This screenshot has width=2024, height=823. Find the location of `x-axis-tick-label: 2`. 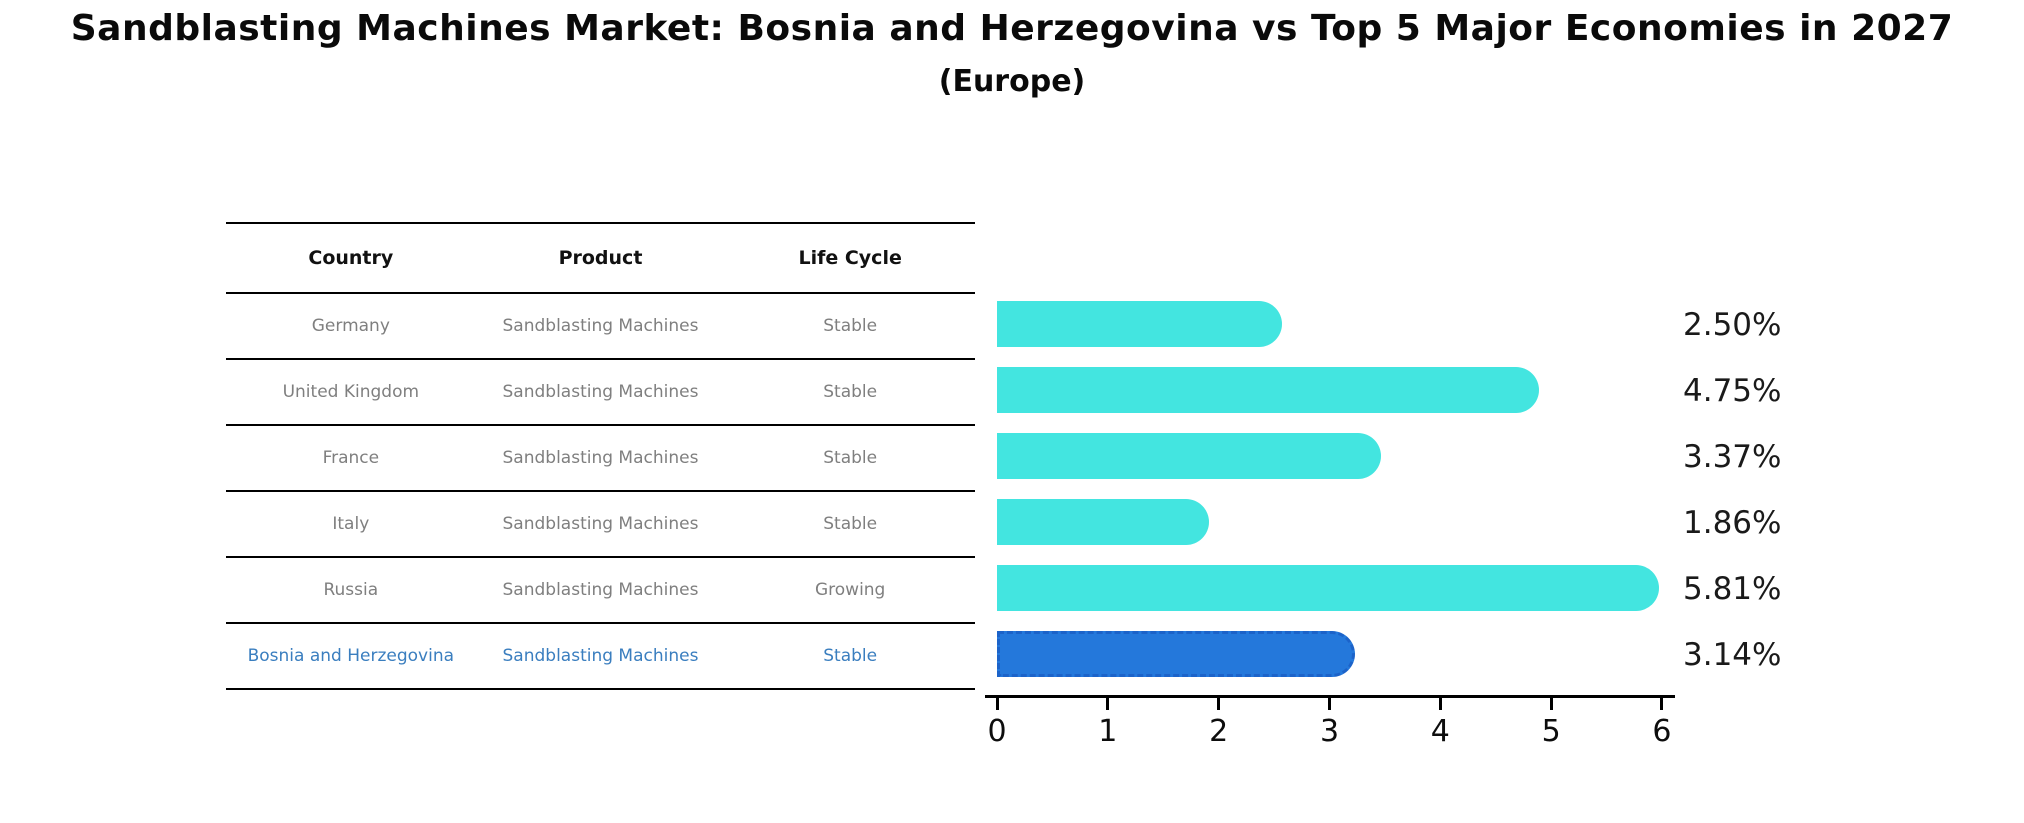

x-axis-tick-label: 2 is located at coordinates (1219, 731).